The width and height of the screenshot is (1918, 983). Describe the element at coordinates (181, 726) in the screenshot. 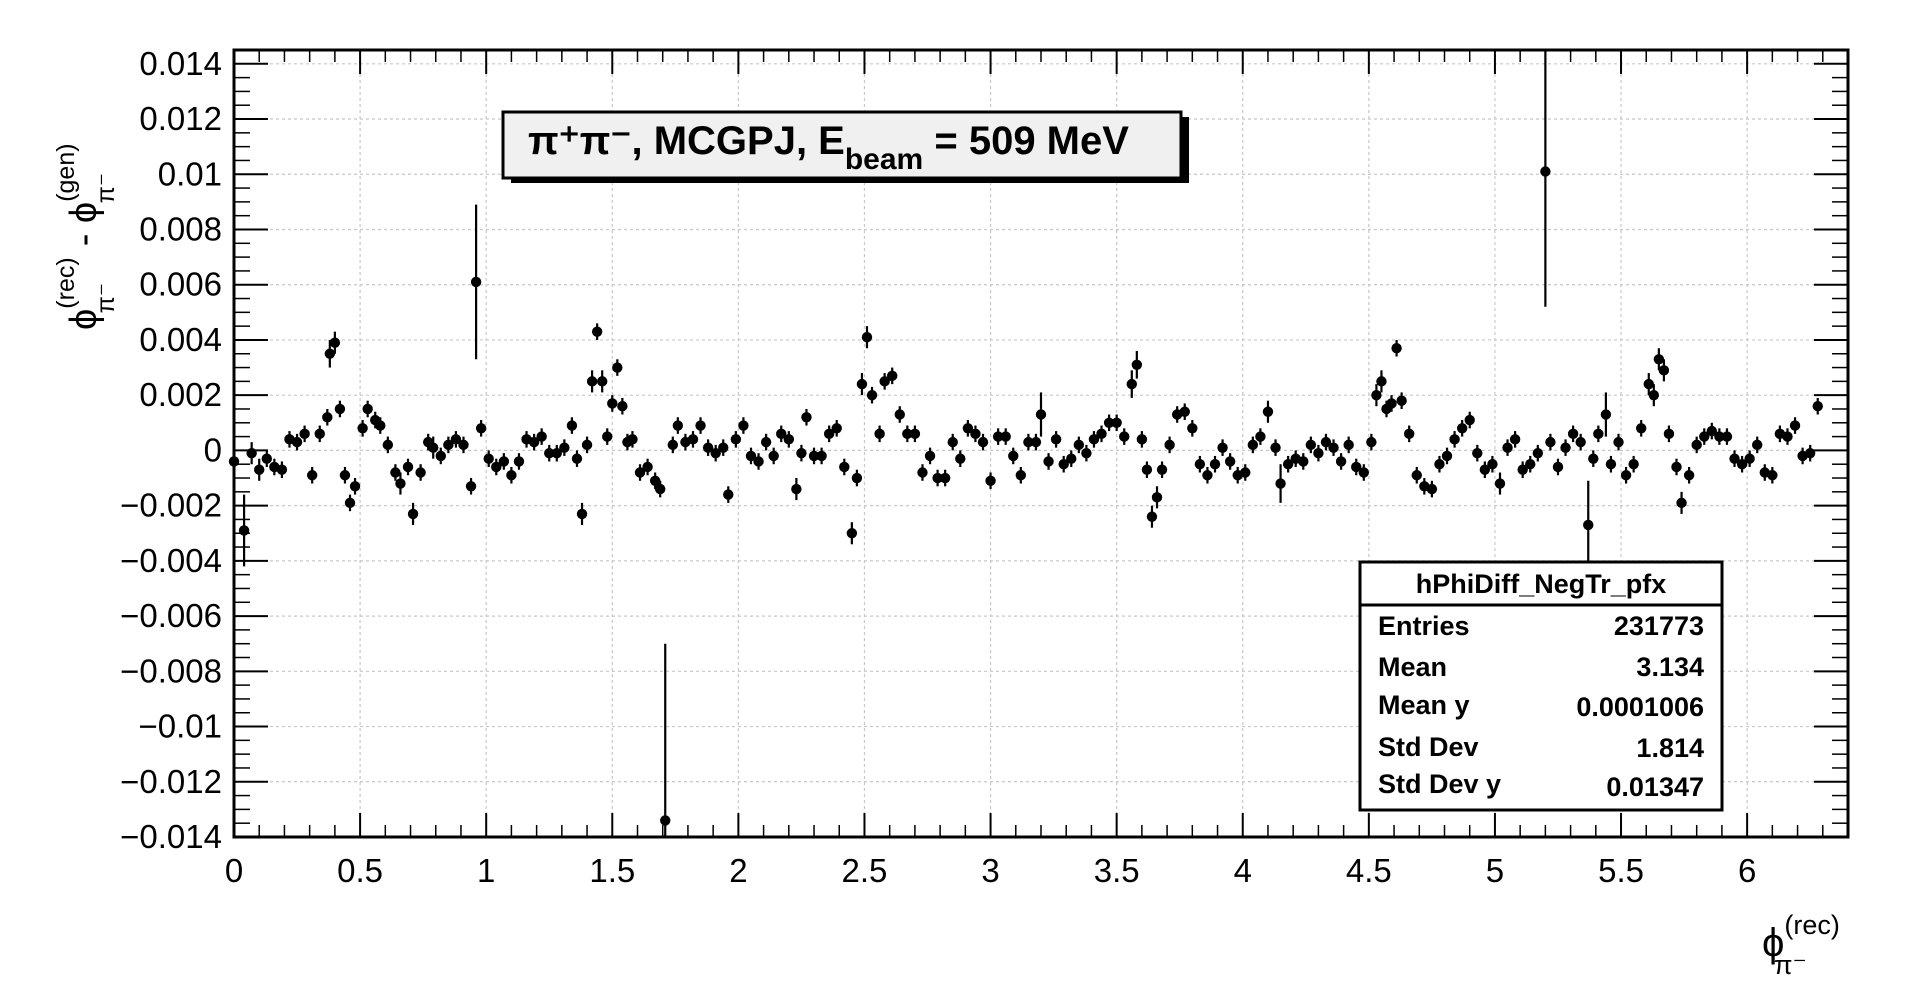

I see `y-tick-label: −0.01` at that location.